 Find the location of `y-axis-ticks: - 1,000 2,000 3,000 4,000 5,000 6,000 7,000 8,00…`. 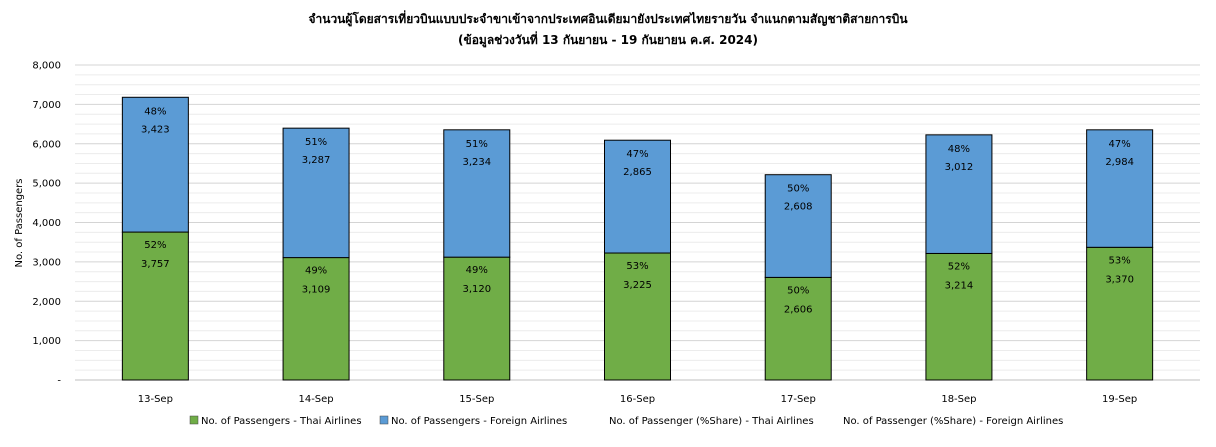

y-axis-ticks: - 1,000 2,000 3,000 4,000 5,000 6,000 7,000 8,00… is located at coordinates (46, 224).